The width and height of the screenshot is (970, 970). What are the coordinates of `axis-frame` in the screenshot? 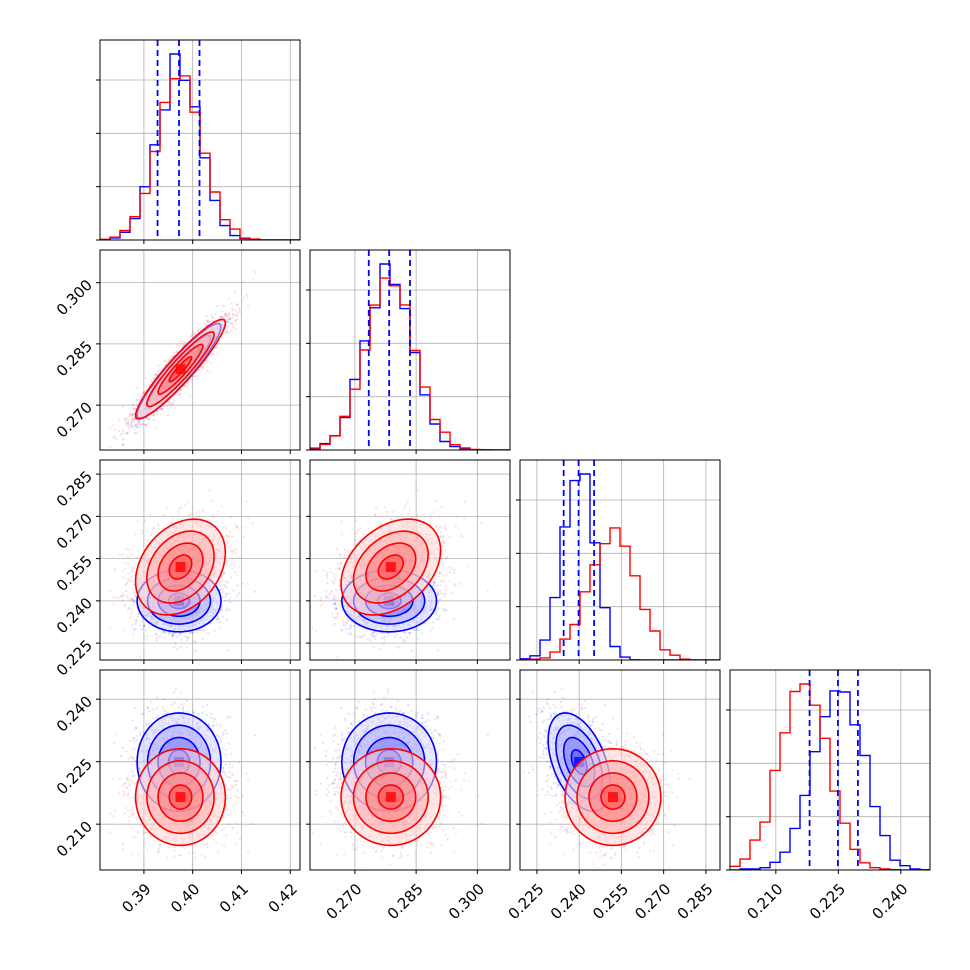 It's located at (200, 140).